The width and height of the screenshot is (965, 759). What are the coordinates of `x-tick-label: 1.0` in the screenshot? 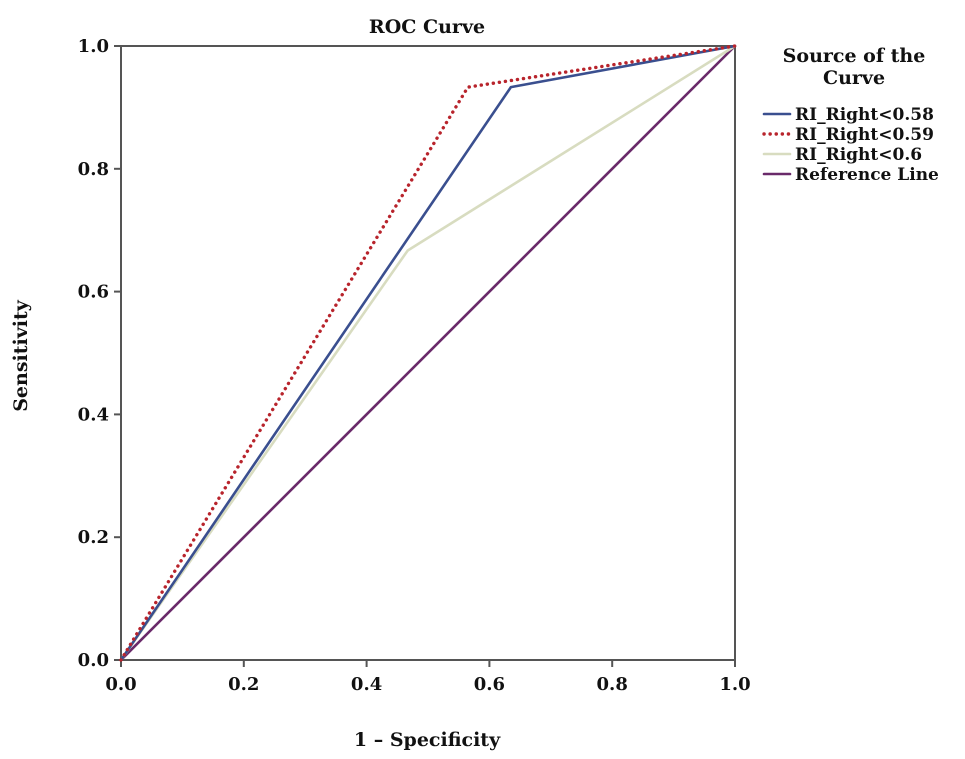 It's located at (734, 684).